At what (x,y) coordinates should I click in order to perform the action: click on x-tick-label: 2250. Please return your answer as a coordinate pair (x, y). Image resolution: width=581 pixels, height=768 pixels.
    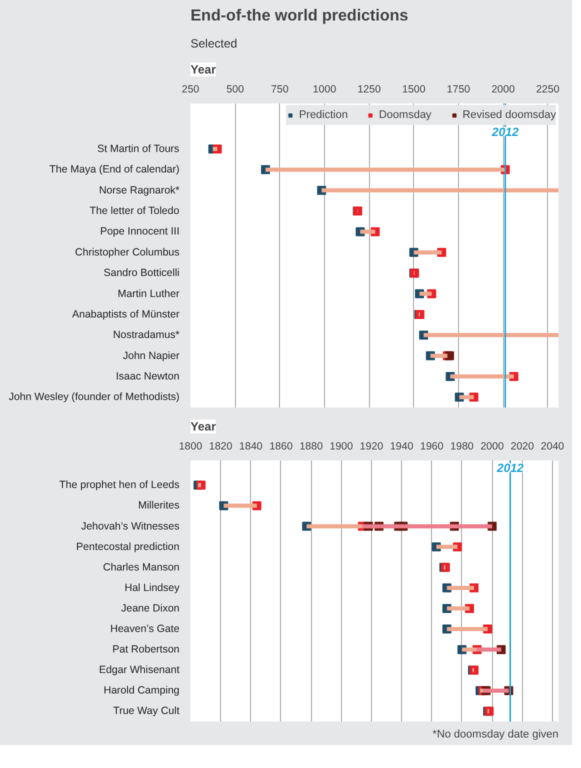
    Looking at the image, I should click on (548, 90).